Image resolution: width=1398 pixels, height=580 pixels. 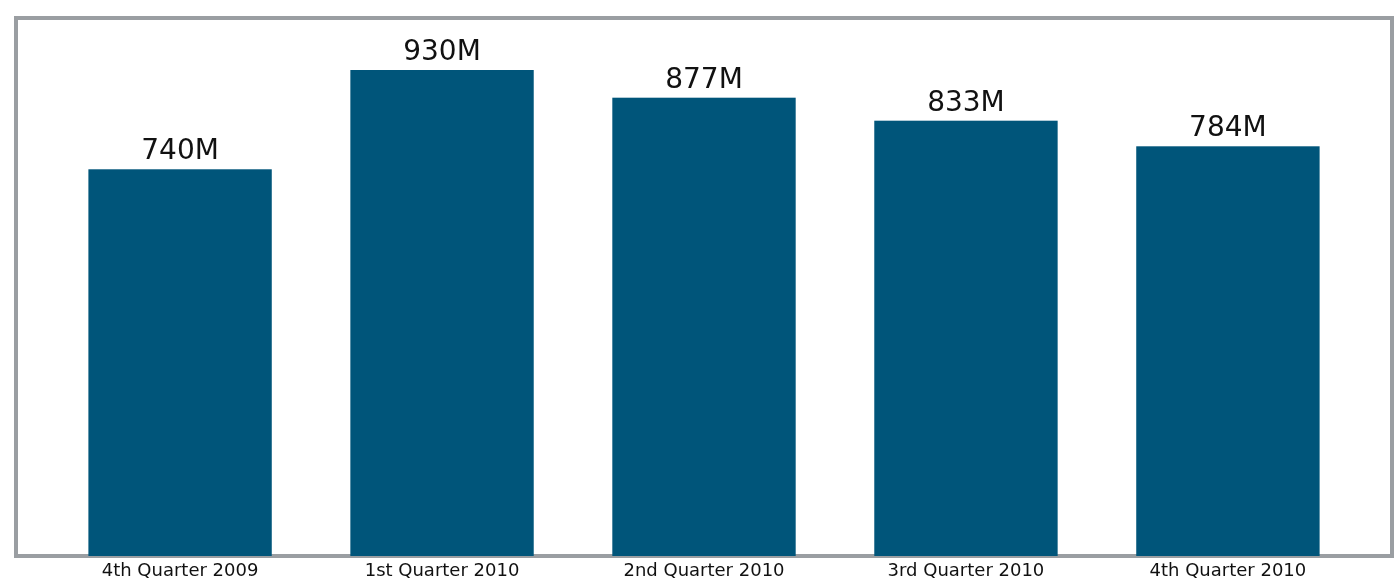 I want to click on x-tick-label: 2nd Quarter 2010, so click(x=704, y=569).